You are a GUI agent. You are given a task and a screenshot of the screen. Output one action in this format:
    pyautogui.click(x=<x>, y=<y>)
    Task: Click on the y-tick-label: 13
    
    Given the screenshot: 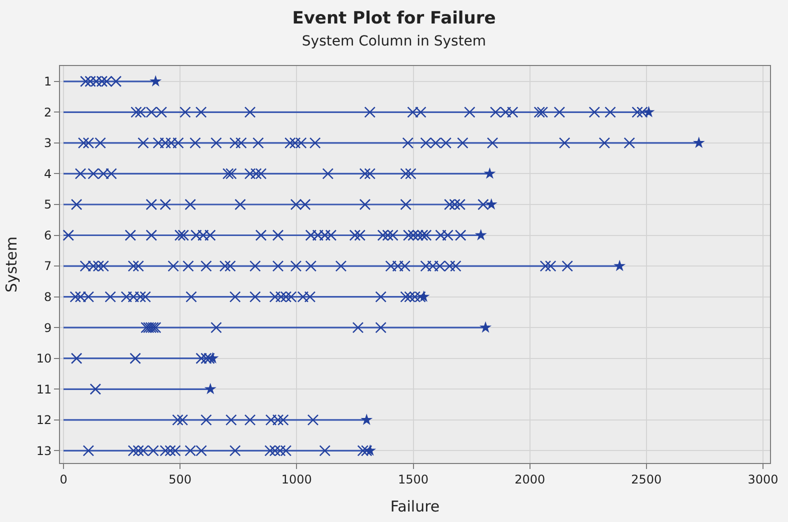 What is the action you would take?
    pyautogui.click(x=44, y=451)
    